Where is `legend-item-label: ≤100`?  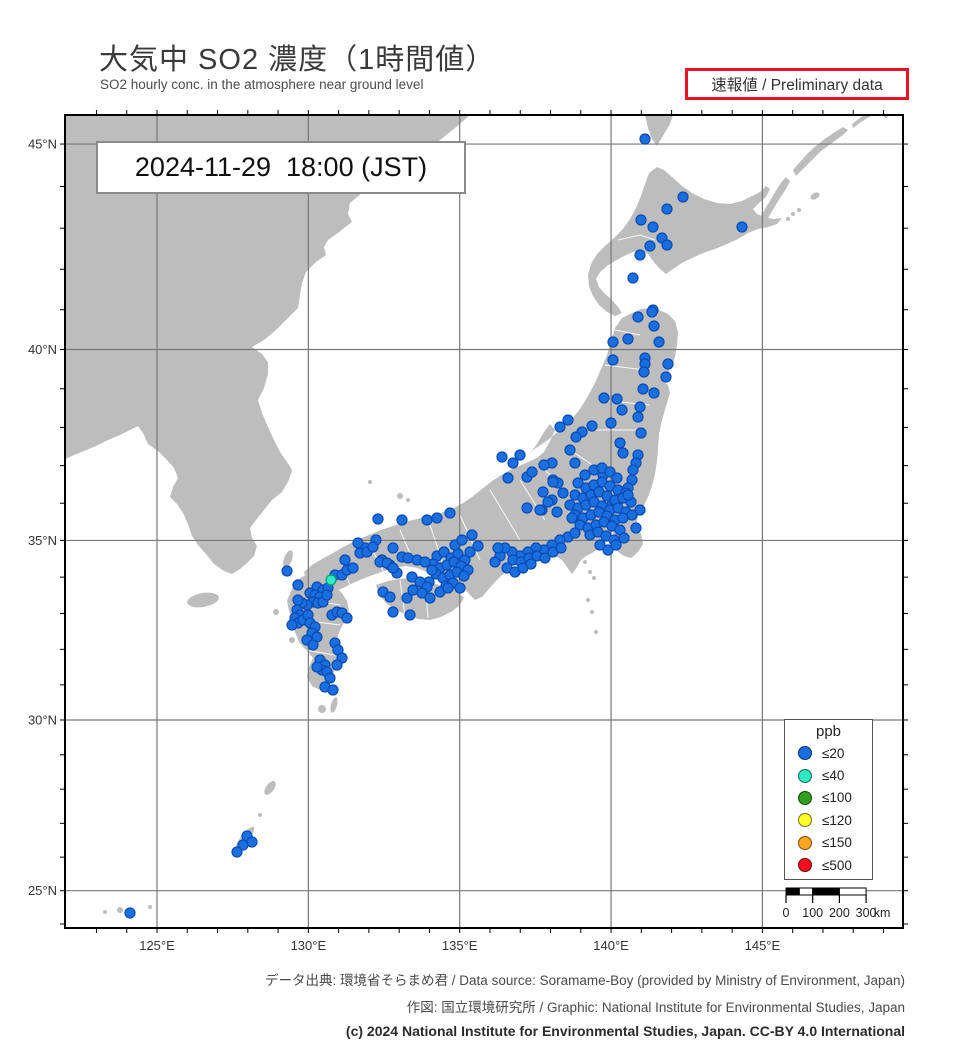
legend-item-label: ≤100 is located at coordinates (837, 798).